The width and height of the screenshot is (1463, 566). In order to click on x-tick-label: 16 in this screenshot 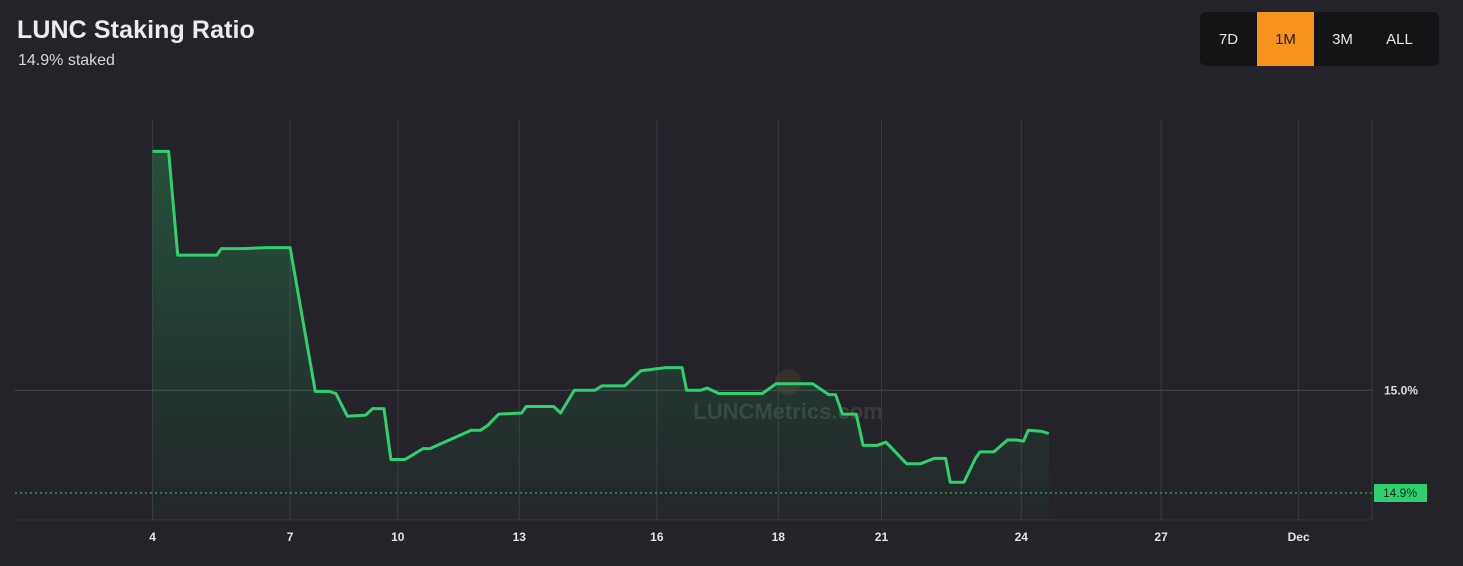, I will do `click(657, 537)`.